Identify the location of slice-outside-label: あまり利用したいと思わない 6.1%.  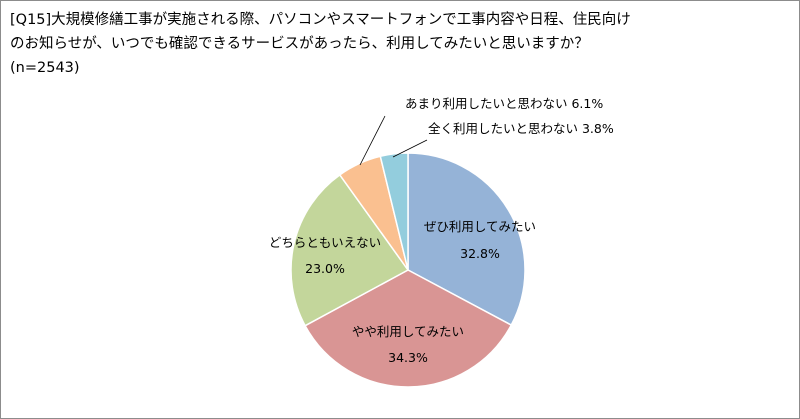
(504, 103).